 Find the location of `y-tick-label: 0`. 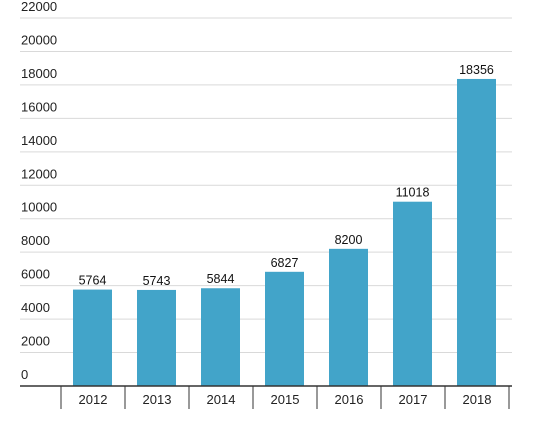

y-tick-label: 0 is located at coordinates (24, 374).